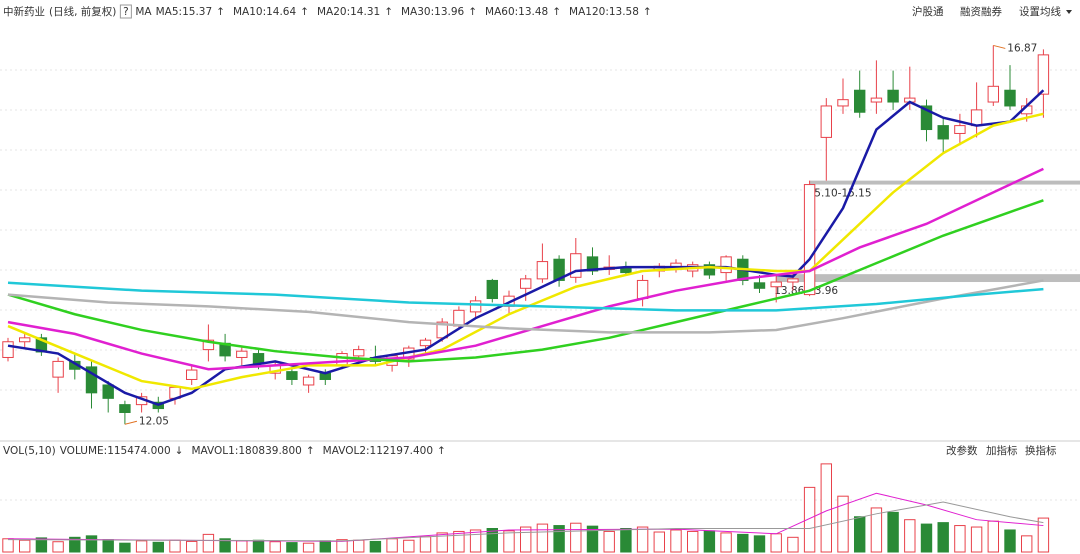 The height and width of the screenshot is (554, 1080). Describe the element at coordinates (962, 450) in the screenshot. I see `indicator-button: 改参数` at that location.